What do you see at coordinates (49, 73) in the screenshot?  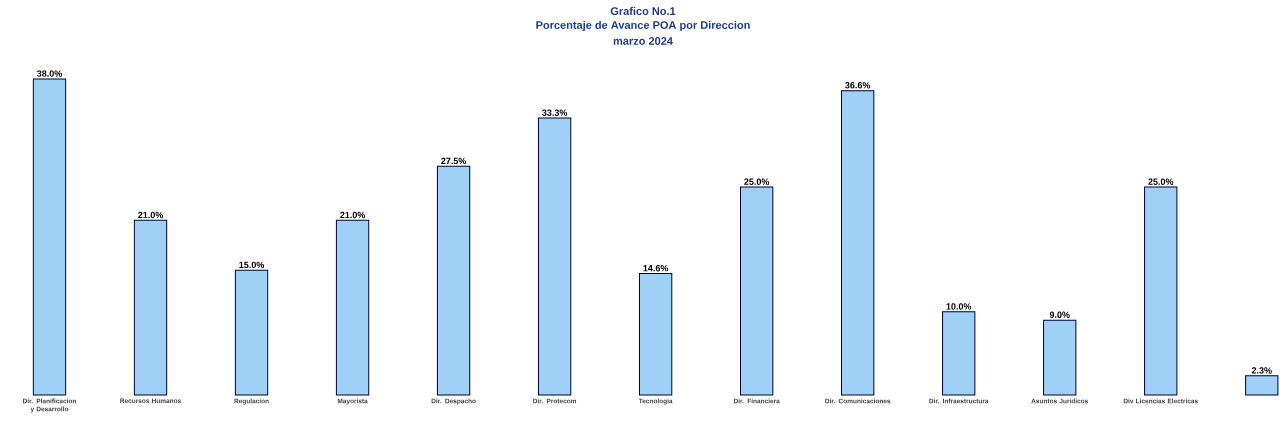 I see `data-label: 38.0%` at bounding box center [49, 73].